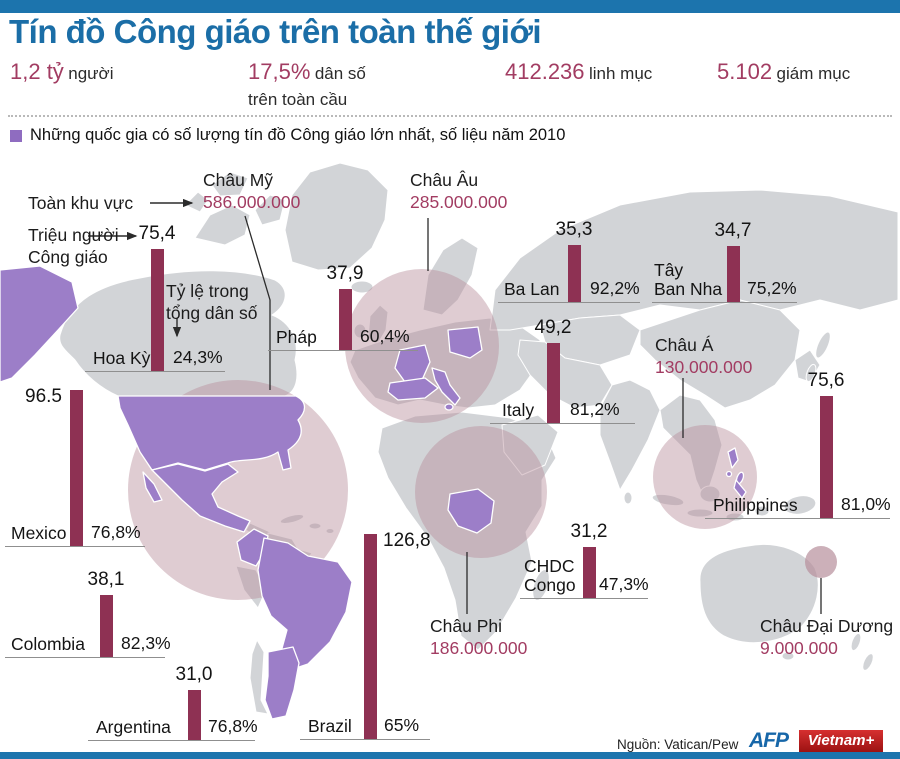 The image size is (900, 759). Describe the element at coordinates (545, 71) in the screenshot. I see `stat-value: 412.236` at that location.